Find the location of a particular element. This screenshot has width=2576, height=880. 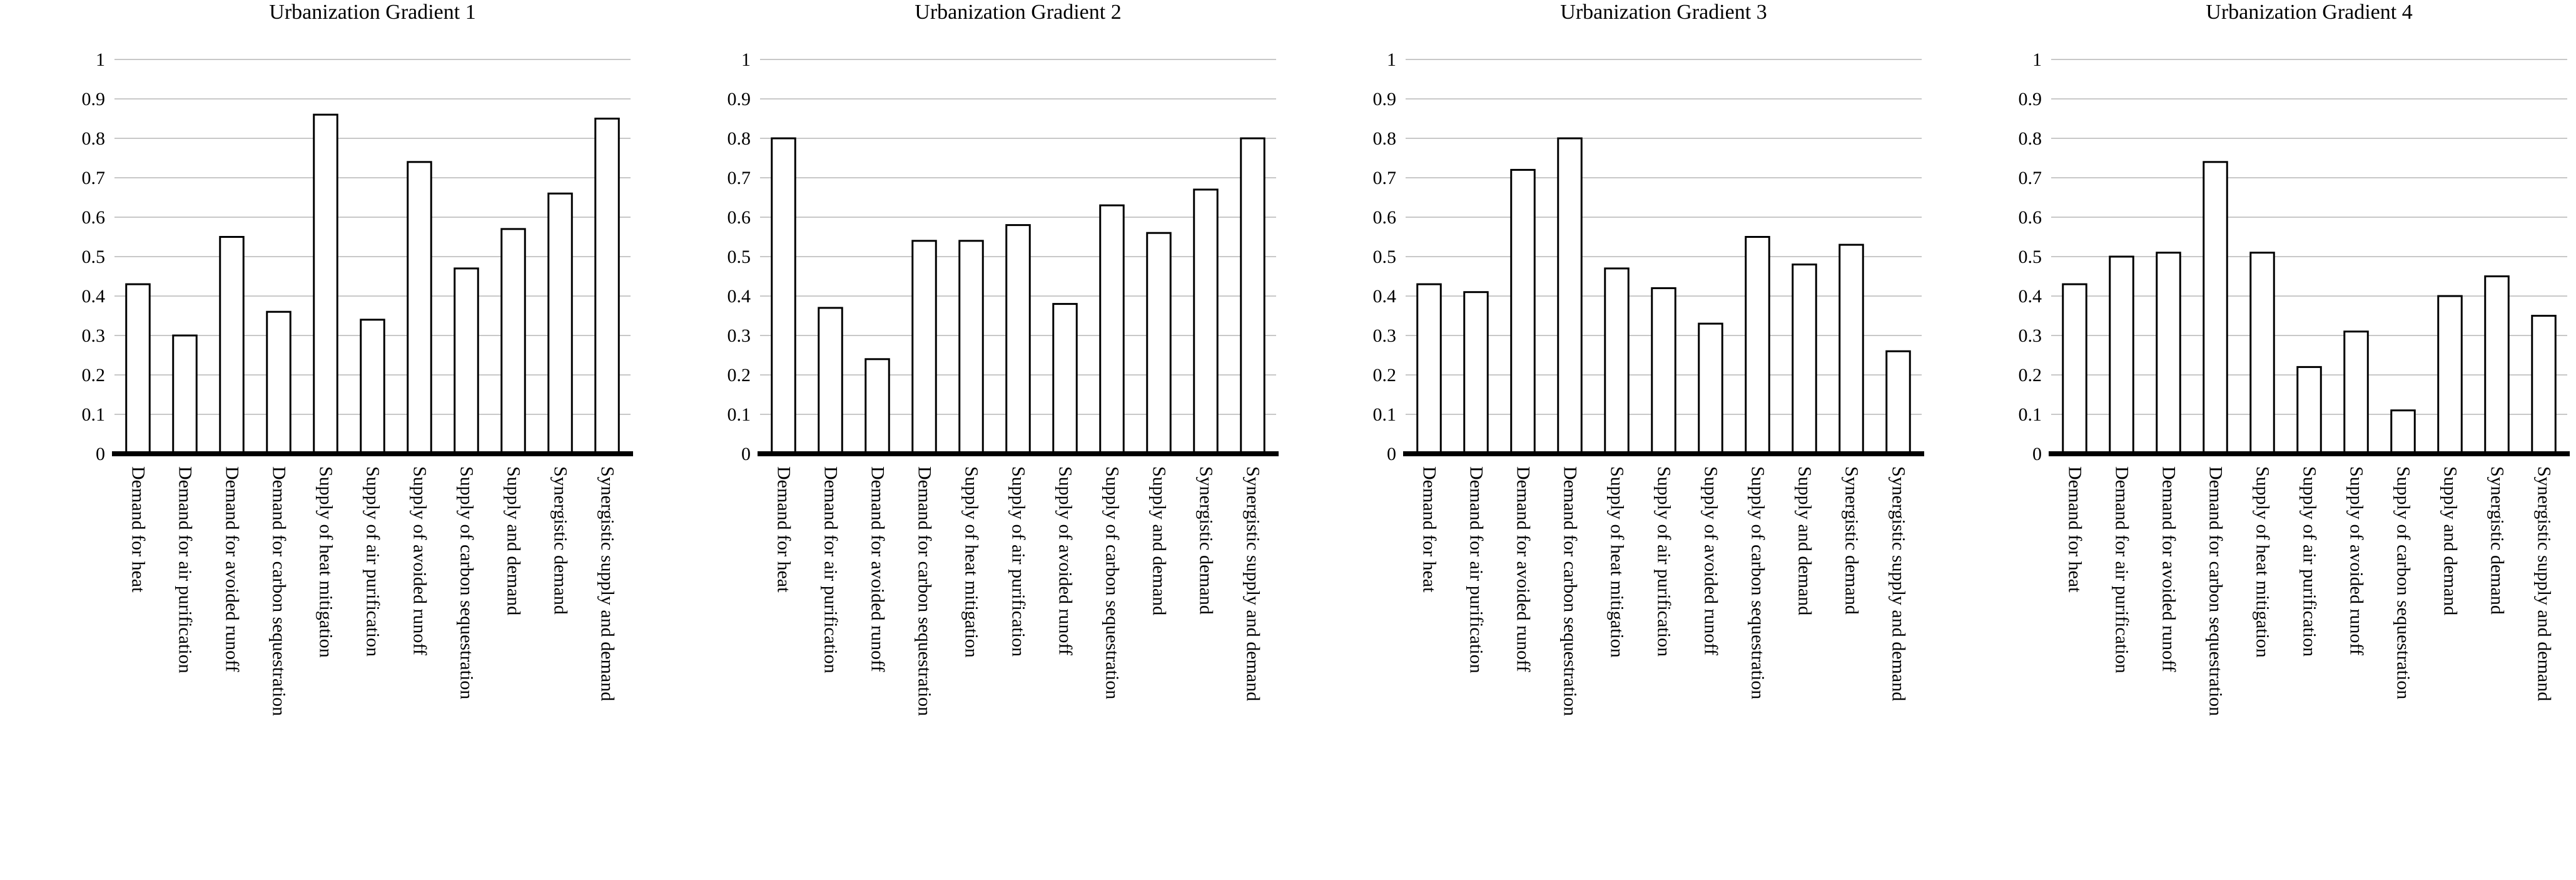

chart-title: Urbanization Gradient 2 is located at coordinates (1018, 12).